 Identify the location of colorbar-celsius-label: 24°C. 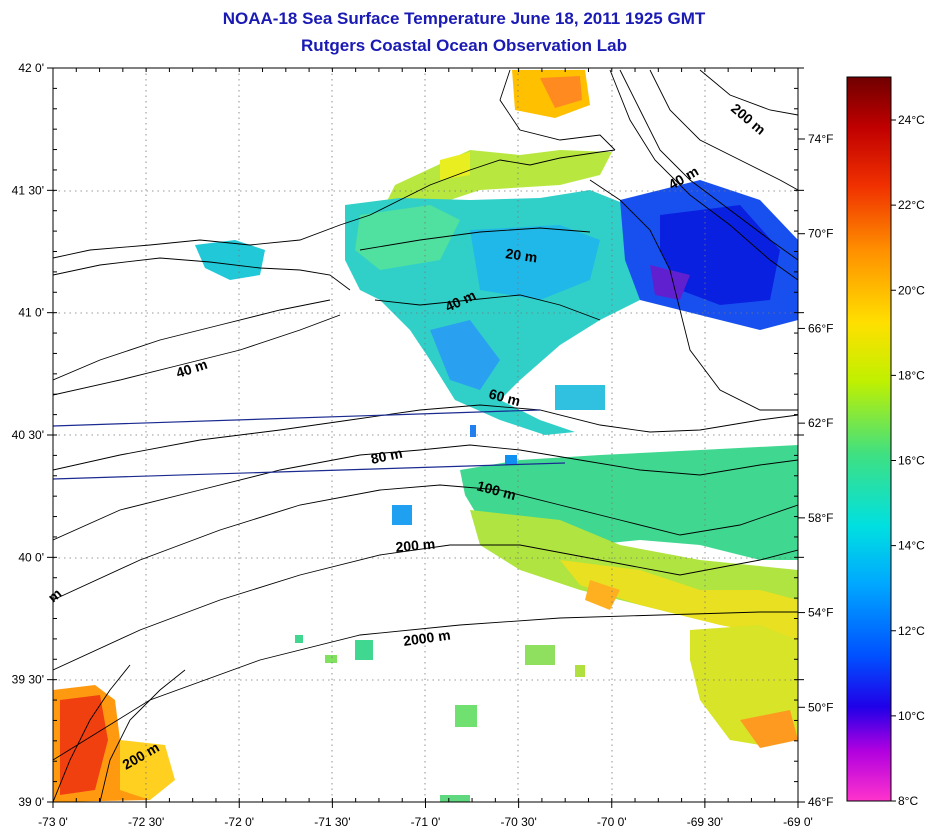
(911, 120).